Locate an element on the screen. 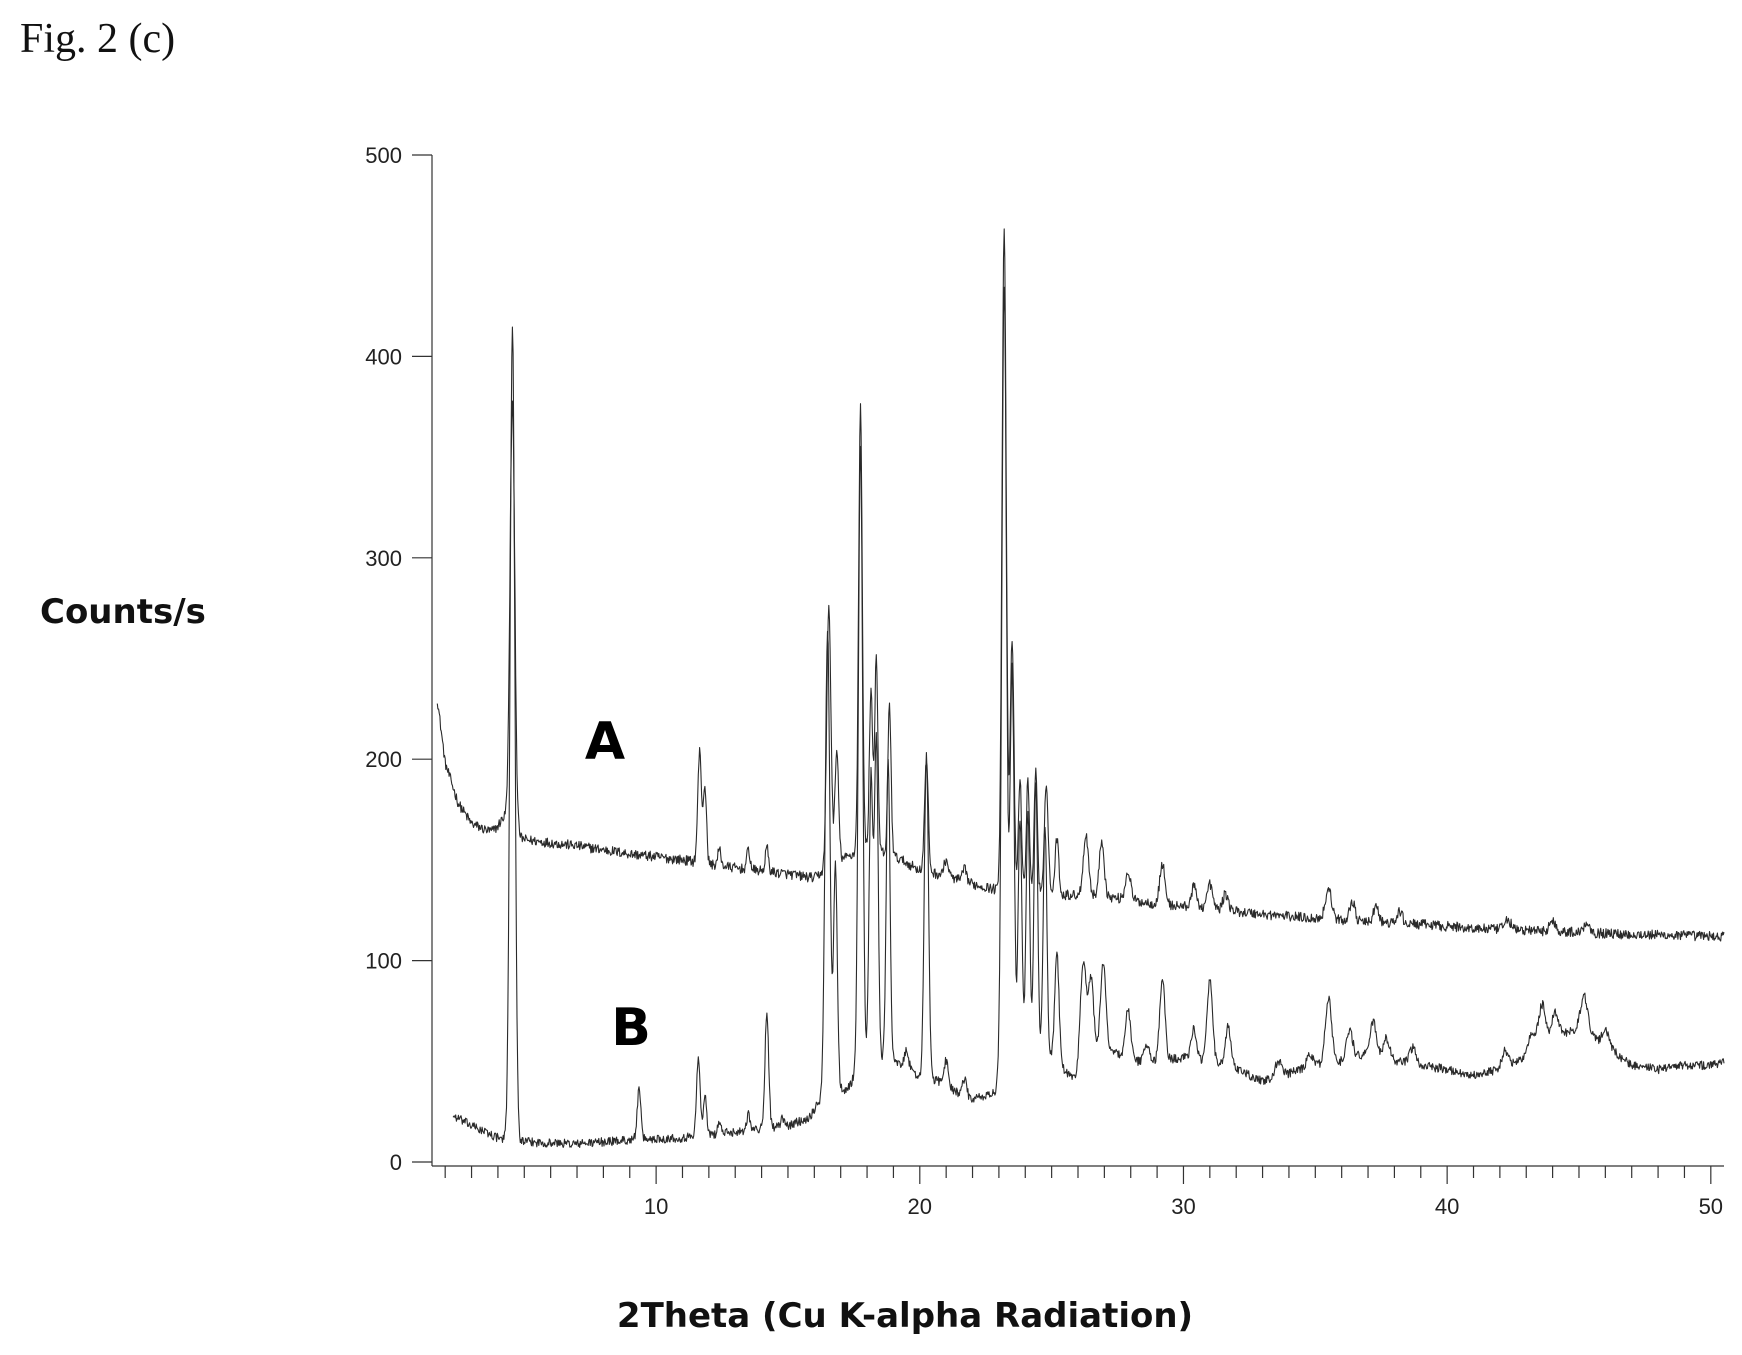  y-tick-label: 400 is located at coordinates (383, 356).